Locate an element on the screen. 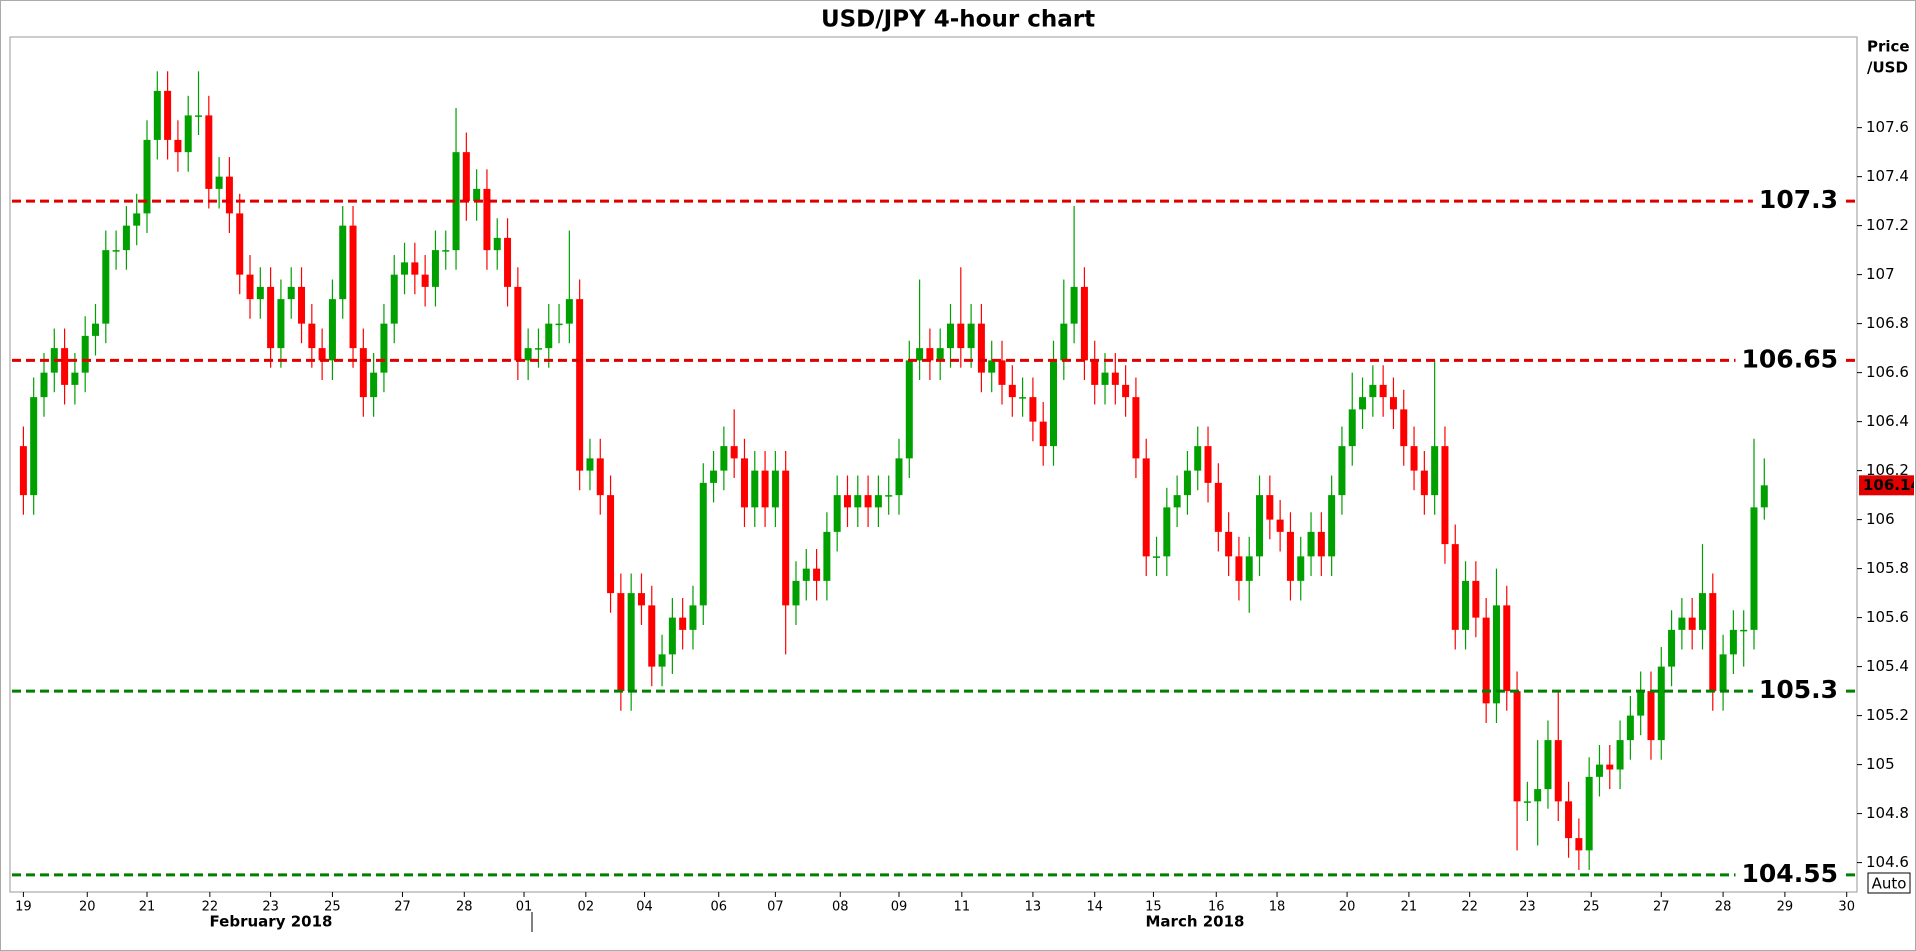  y-tick-label: 107.2 is located at coordinates (1887, 225).